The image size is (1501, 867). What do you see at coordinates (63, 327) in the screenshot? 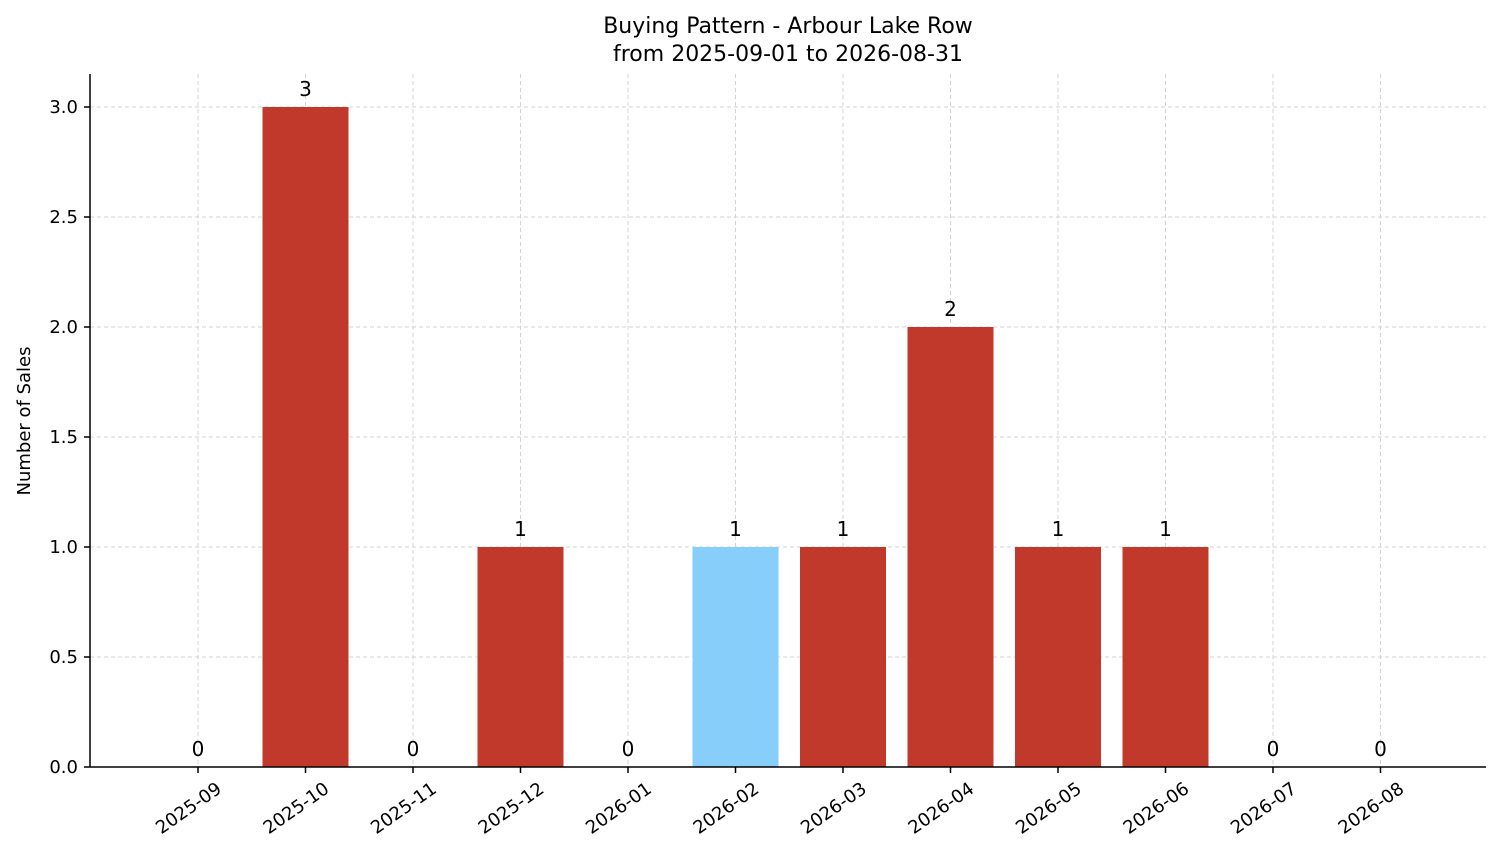
I see `y-tick-label: 2.0` at bounding box center [63, 327].